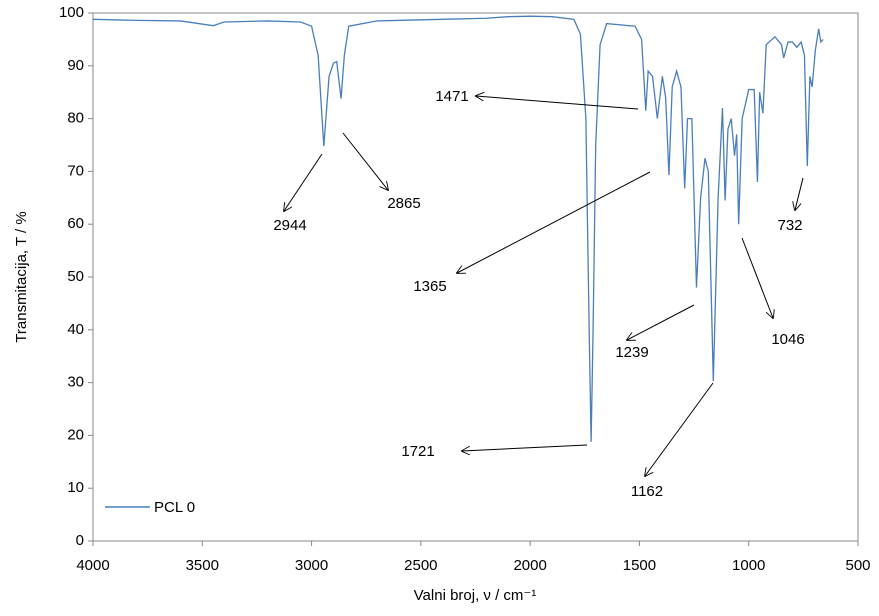 This screenshot has width=879, height=616. Describe the element at coordinates (748, 565) in the screenshot. I see `x-tick-label: 1000` at that location.